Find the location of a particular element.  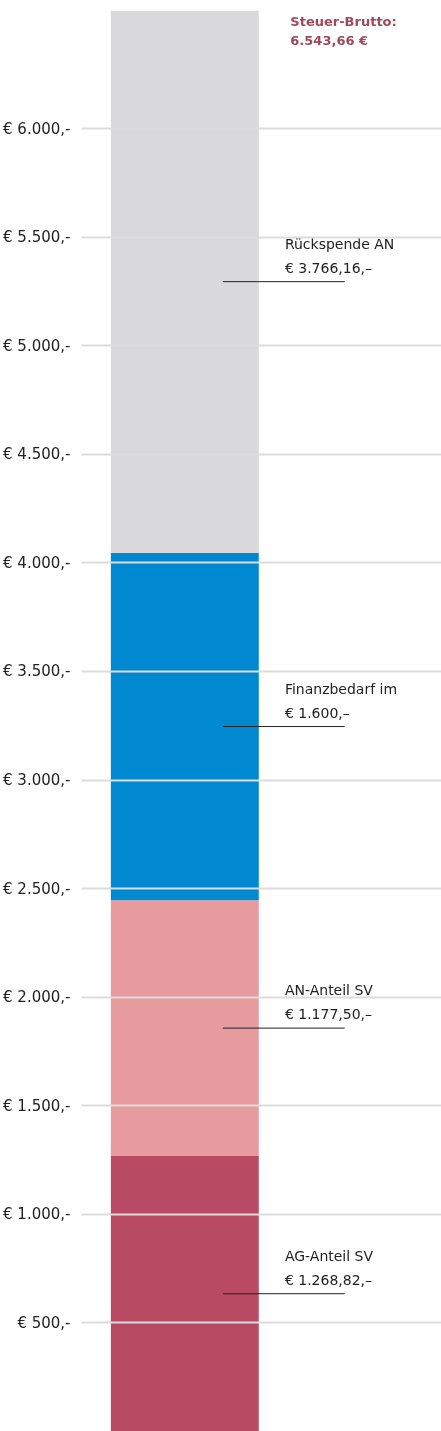

series-label: AN-Anteil SV is located at coordinates (329, 990).